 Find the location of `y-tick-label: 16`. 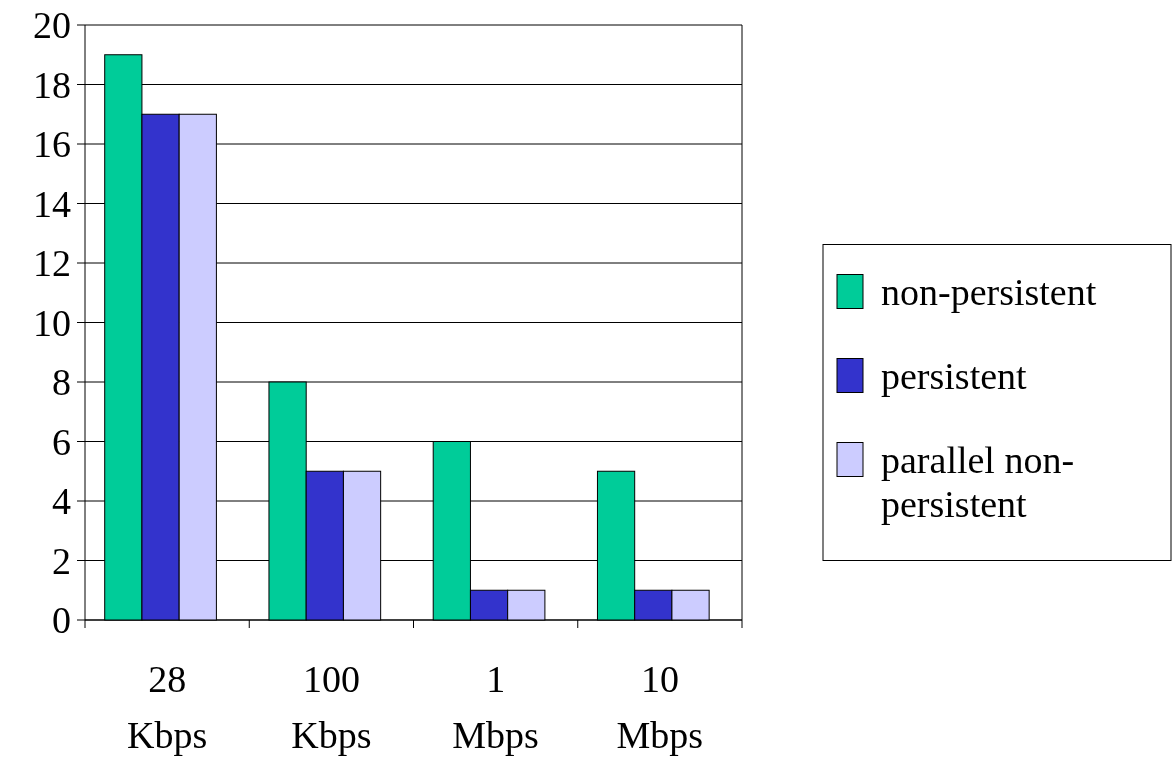

y-tick-label: 16 is located at coordinates (52, 144).